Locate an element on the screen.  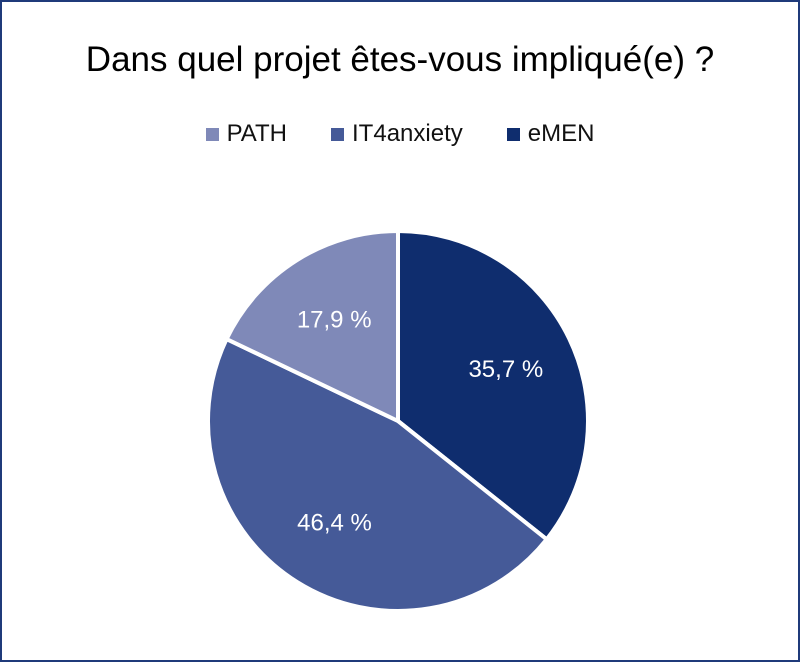
legend-item-path: PATH is located at coordinates (246, 134).